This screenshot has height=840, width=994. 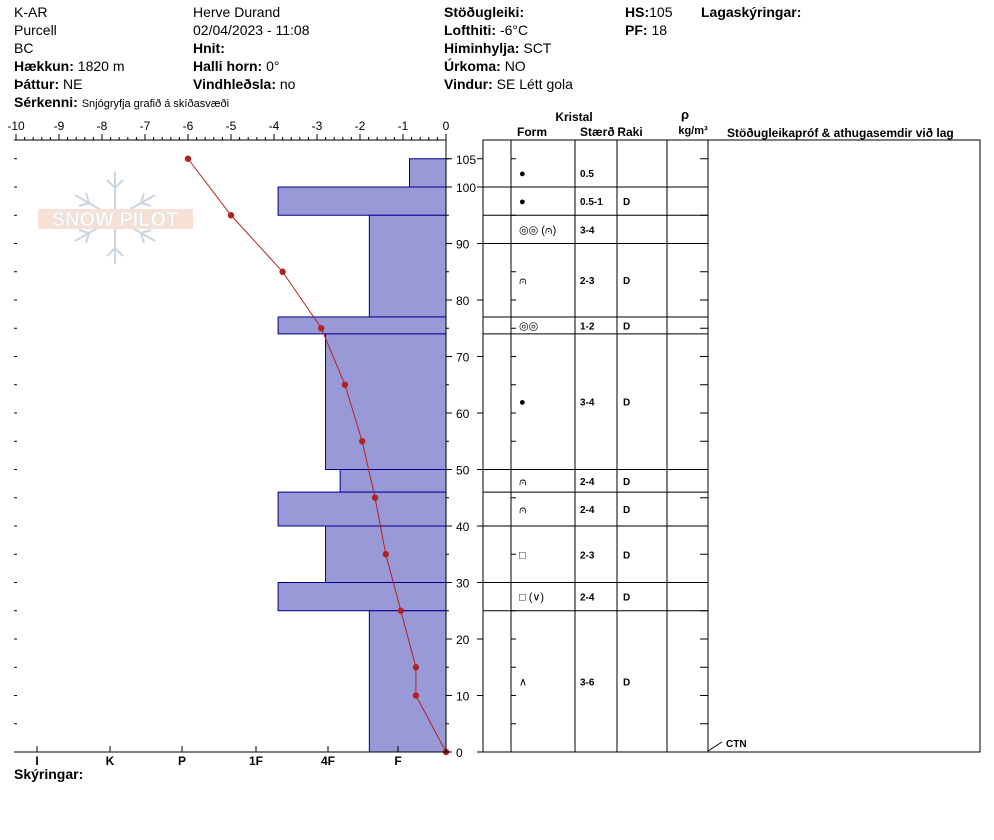 What do you see at coordinates (102, 126) in the screenshot?
I see `temp-tick-label: -8` at bounding box center [102, 126].